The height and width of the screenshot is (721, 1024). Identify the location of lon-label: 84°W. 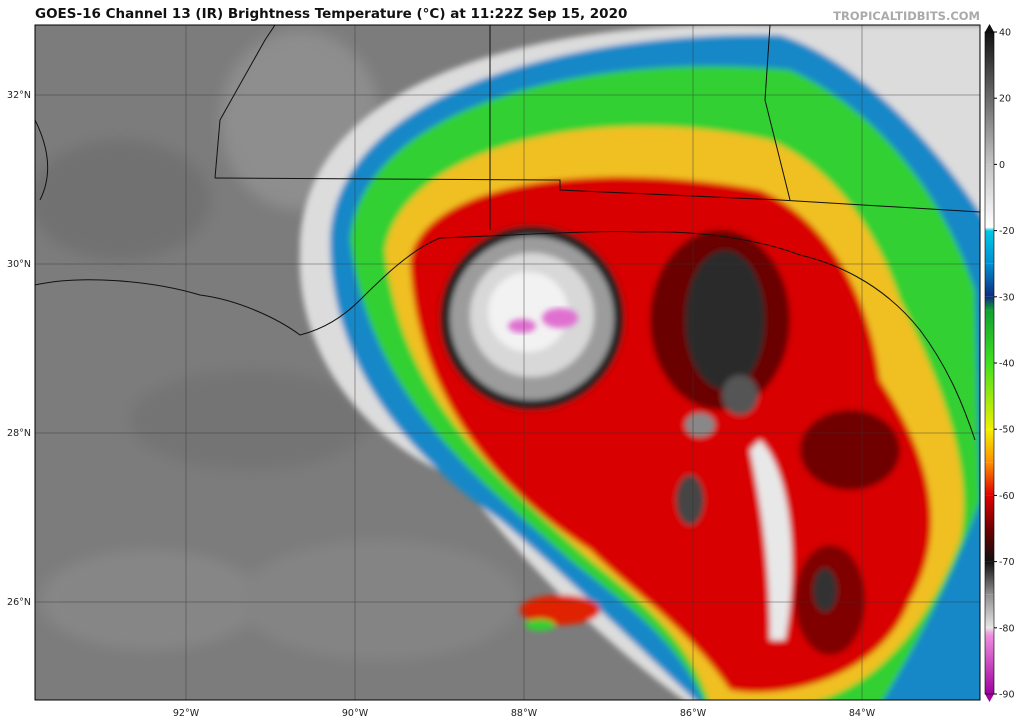
(862, 713).